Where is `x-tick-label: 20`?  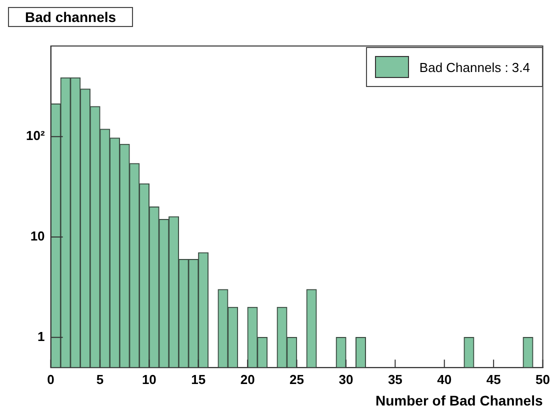
x-tick-label: 20 is located at coordinates (247, 379).